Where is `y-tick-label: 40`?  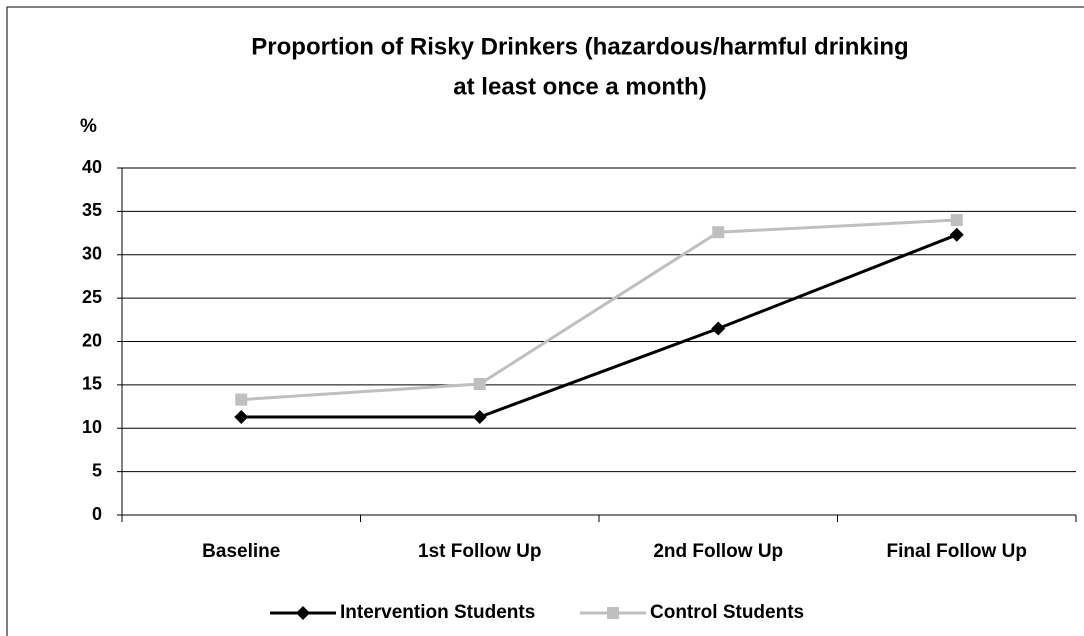
y-tick-label: 40 is located at coordinates (92, 167).